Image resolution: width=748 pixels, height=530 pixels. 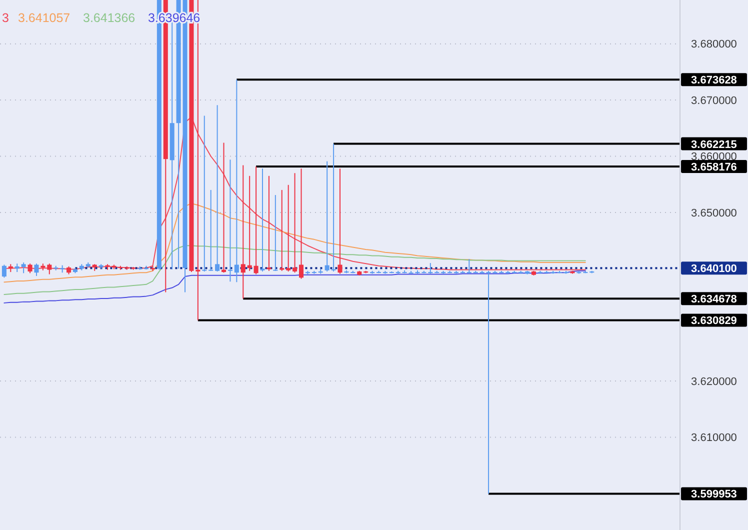 What do you see at coordinates (714, 321) in the screenshot?
I see `ref-line-label: 3.630829` at bounding box center [714, 321].